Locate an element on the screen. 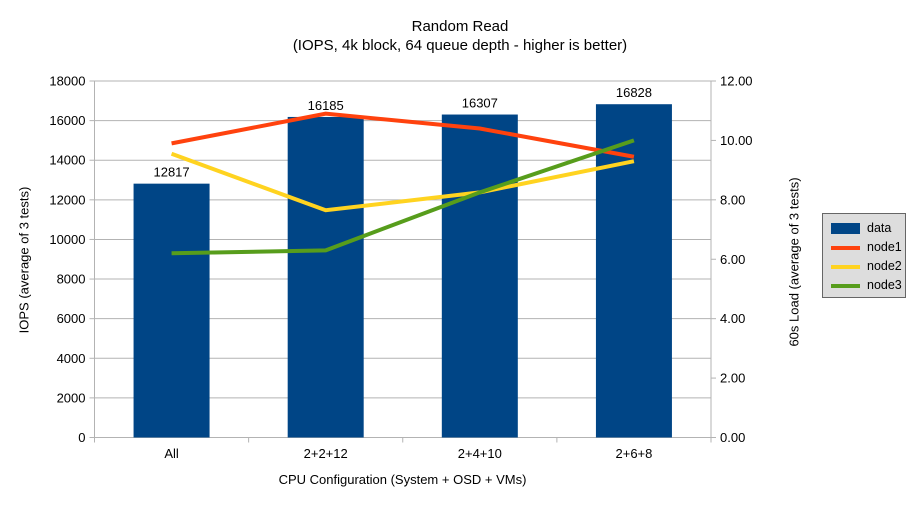 The image size is (907, 510). y-axis-tick-label-left: 2000 is located at coordinates (71, 397).